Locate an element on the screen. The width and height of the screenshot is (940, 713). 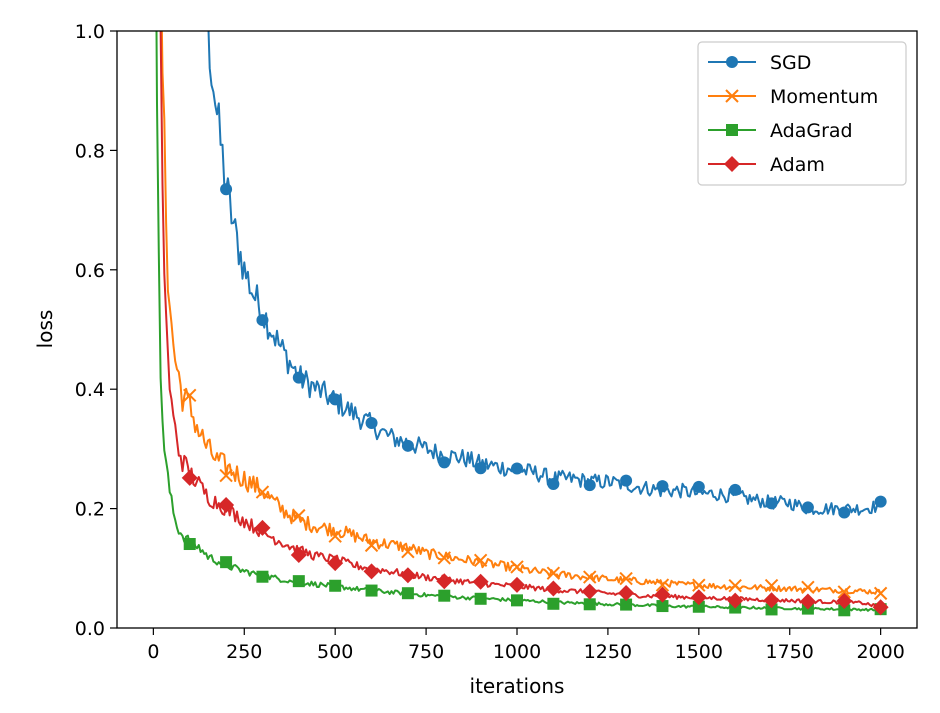
legend-item-sgd: SGD is located at coordinates (759, 63).